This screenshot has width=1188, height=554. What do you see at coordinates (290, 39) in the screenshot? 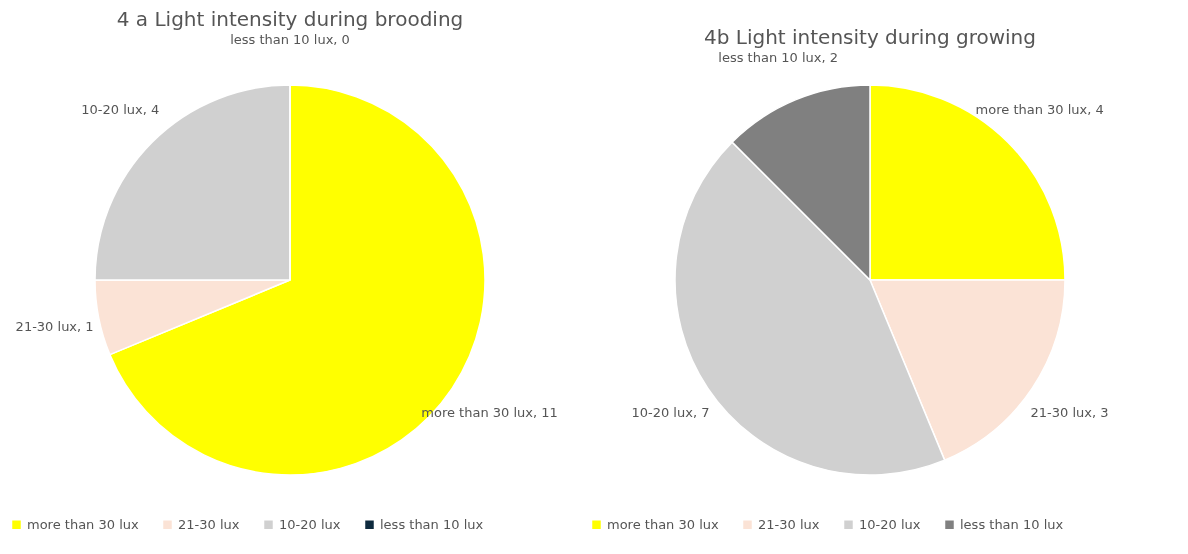
I see `text: less than 10 lux, 0` at bounding box center [290, 39].